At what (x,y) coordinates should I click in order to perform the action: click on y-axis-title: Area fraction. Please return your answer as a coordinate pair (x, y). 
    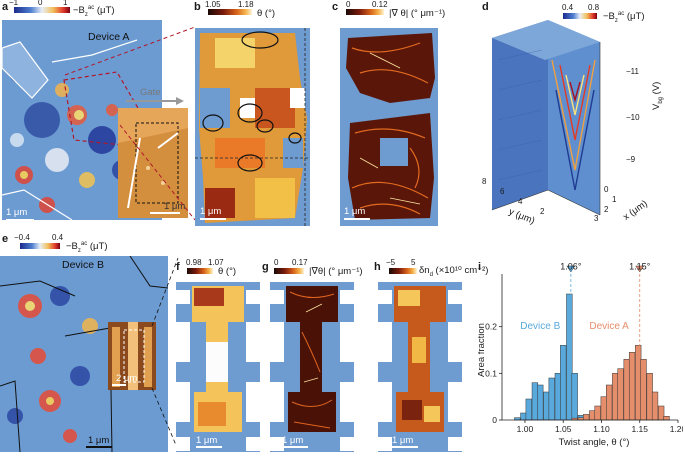
    Looking at the image, I should click on (482, 350).